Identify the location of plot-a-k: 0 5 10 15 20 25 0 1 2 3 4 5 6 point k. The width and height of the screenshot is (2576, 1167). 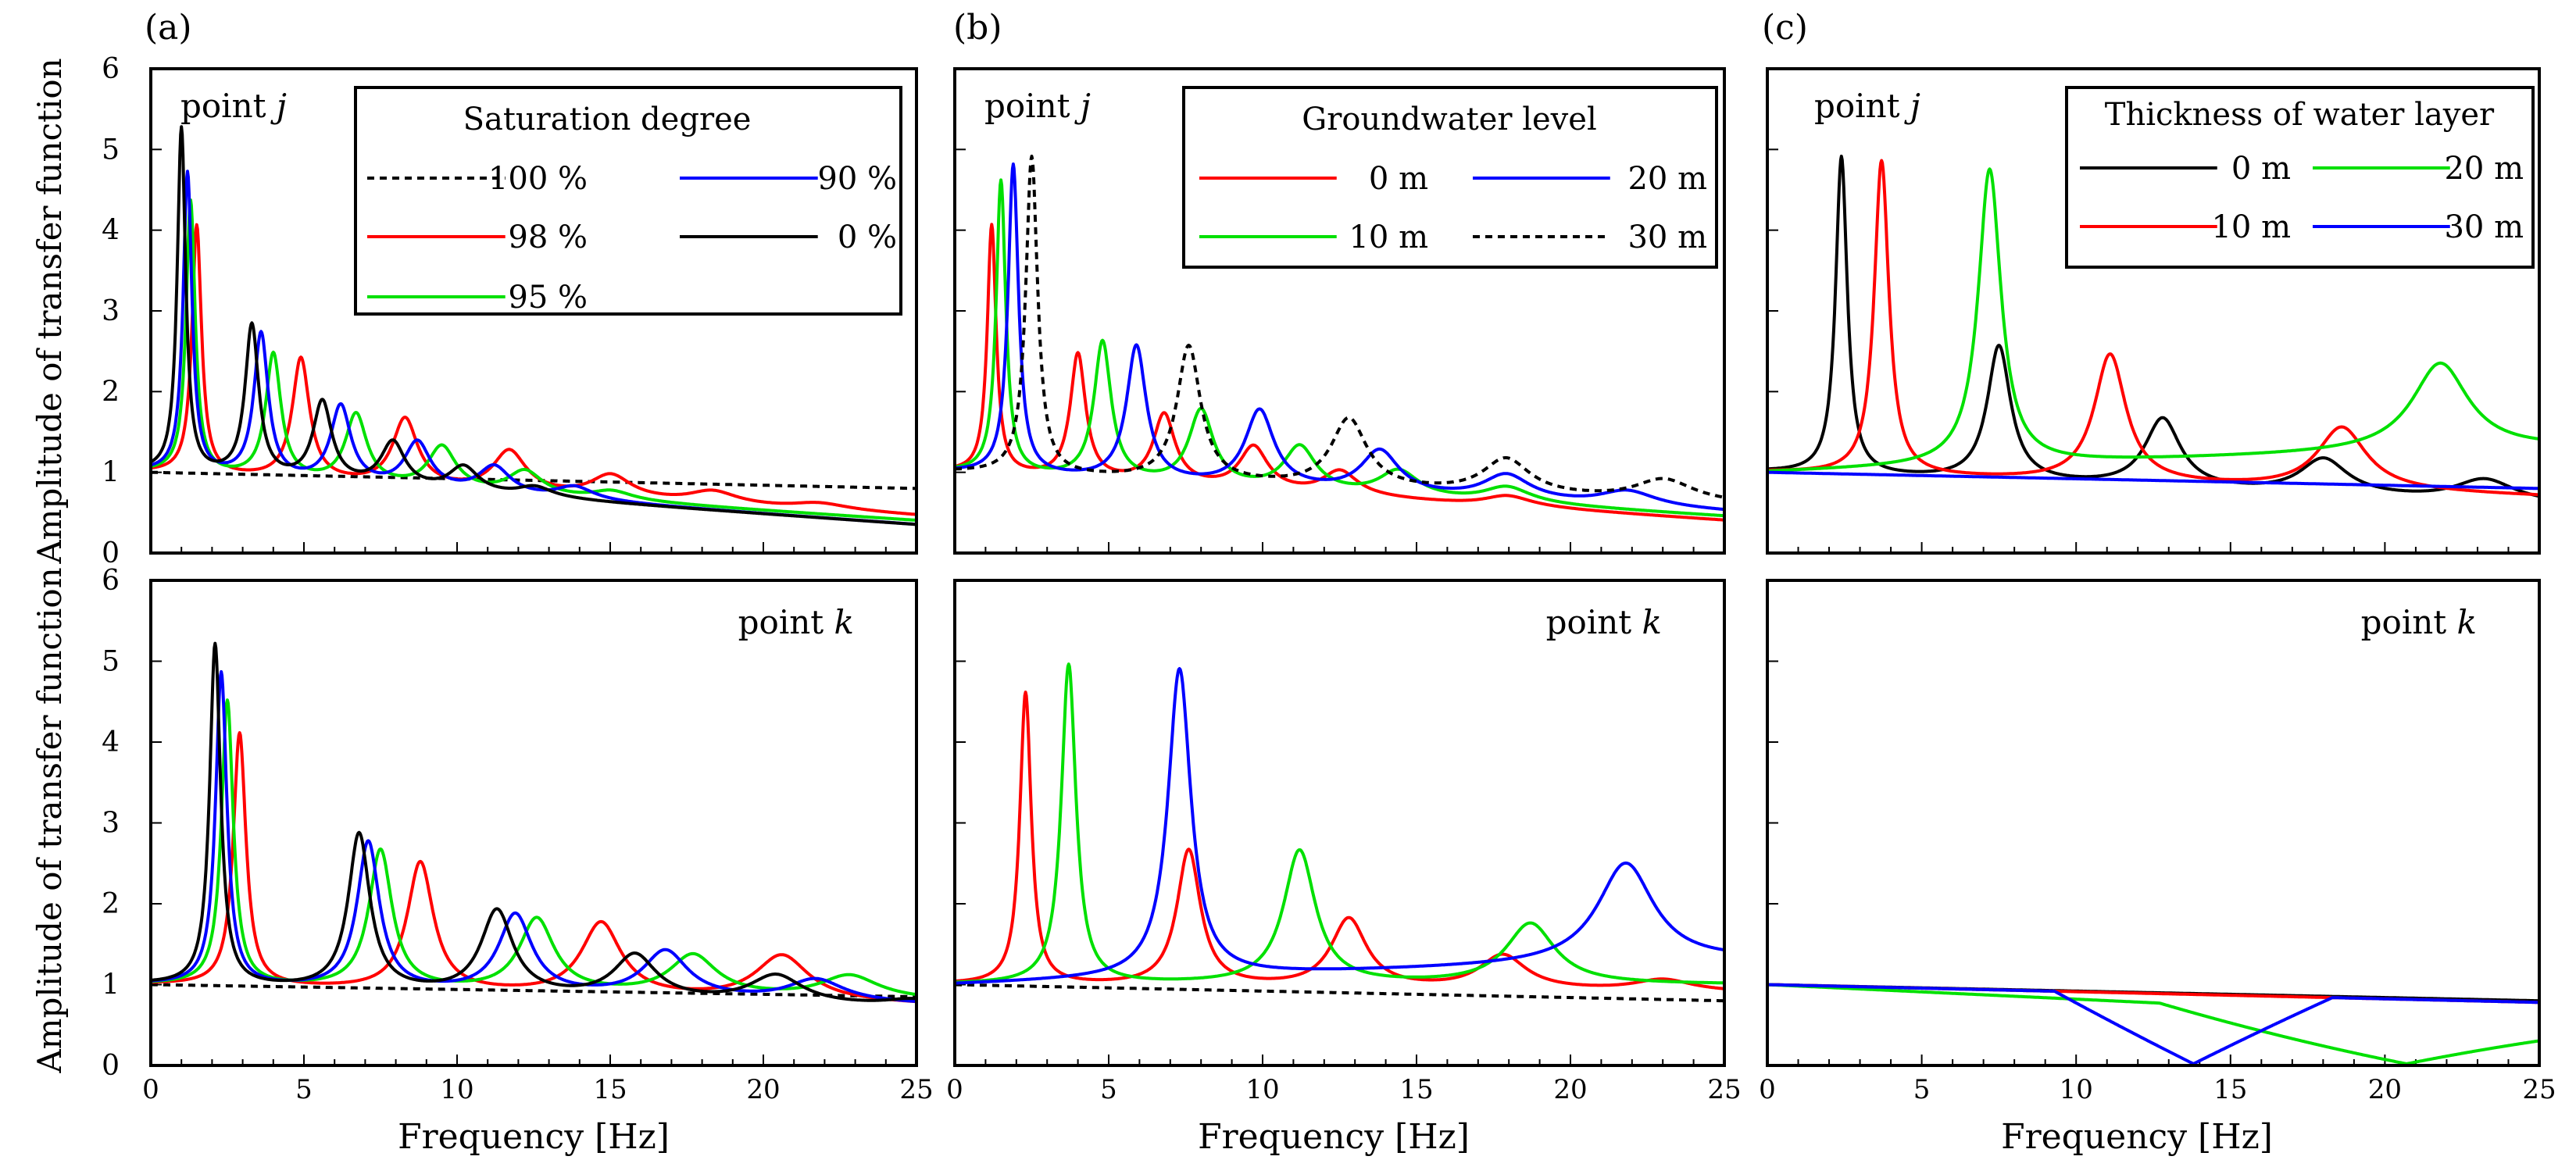
(518, 835).